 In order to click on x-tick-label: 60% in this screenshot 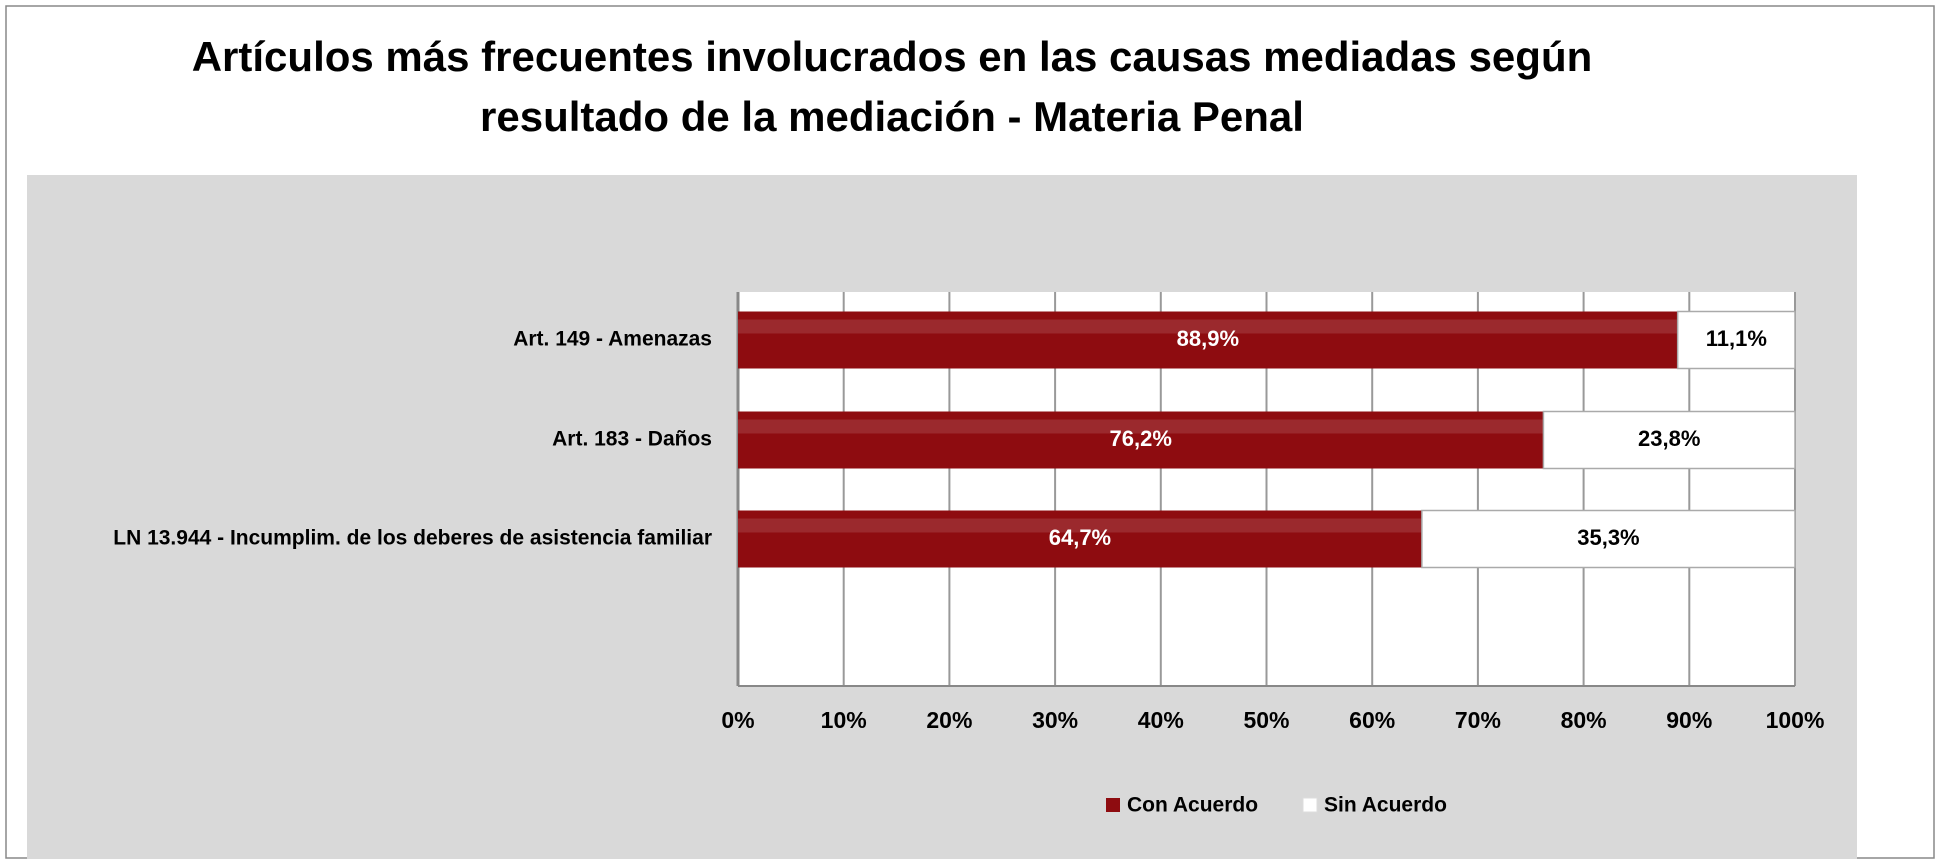, I will do `click(1372, 720)`.